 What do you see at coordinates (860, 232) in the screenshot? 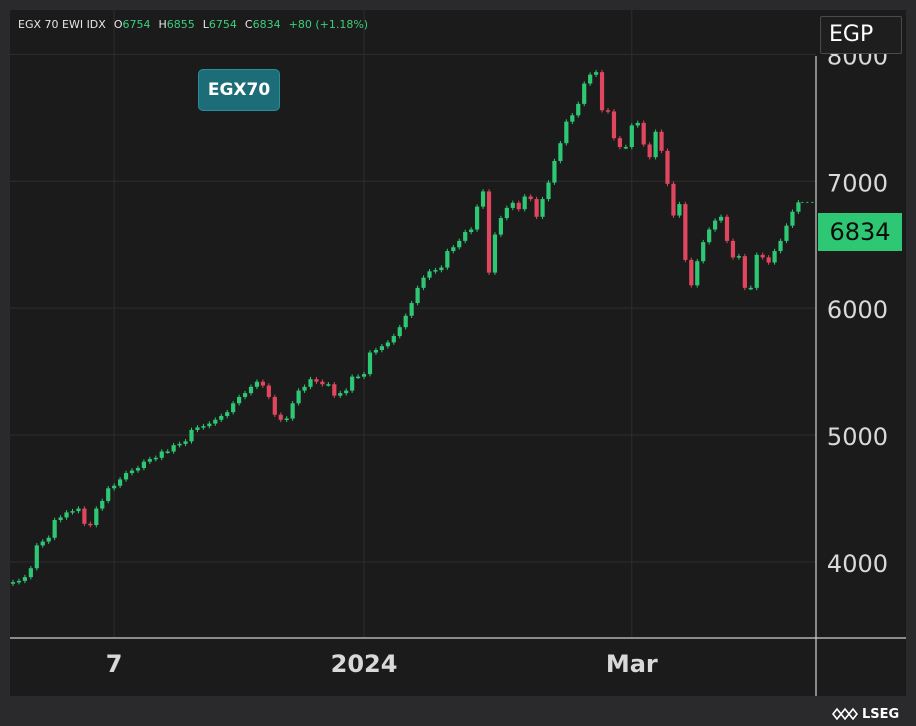
I see `last-price-label: 6834` at bounding box center [860, 232].